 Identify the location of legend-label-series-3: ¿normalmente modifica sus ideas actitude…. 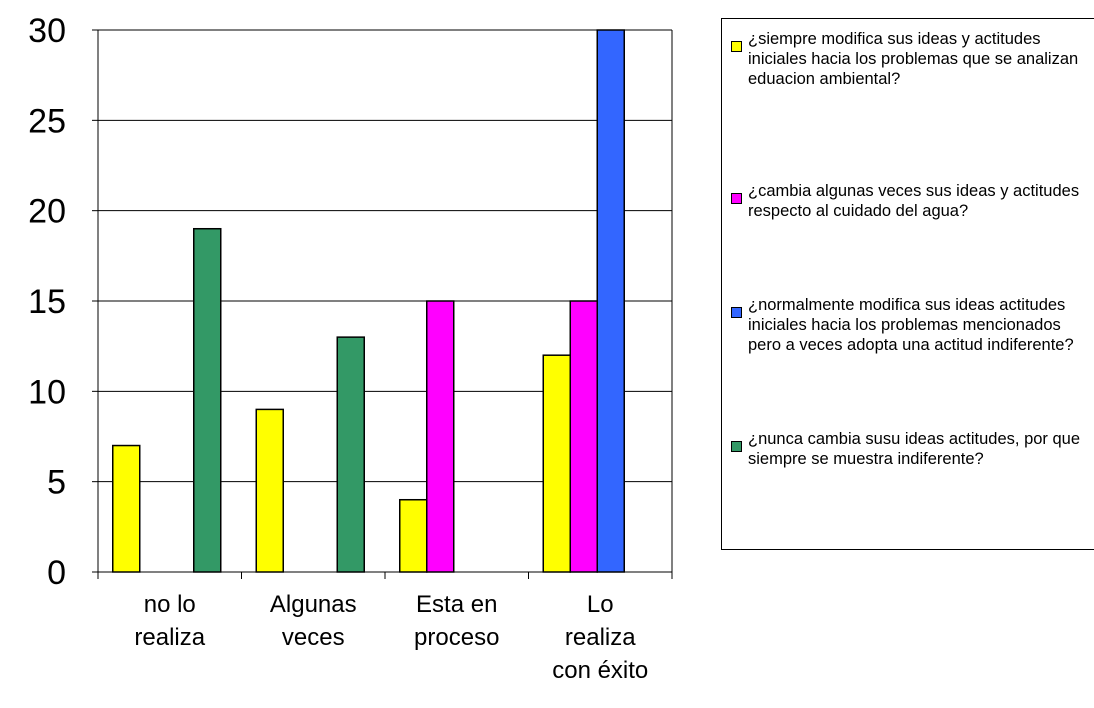
(911, 325).